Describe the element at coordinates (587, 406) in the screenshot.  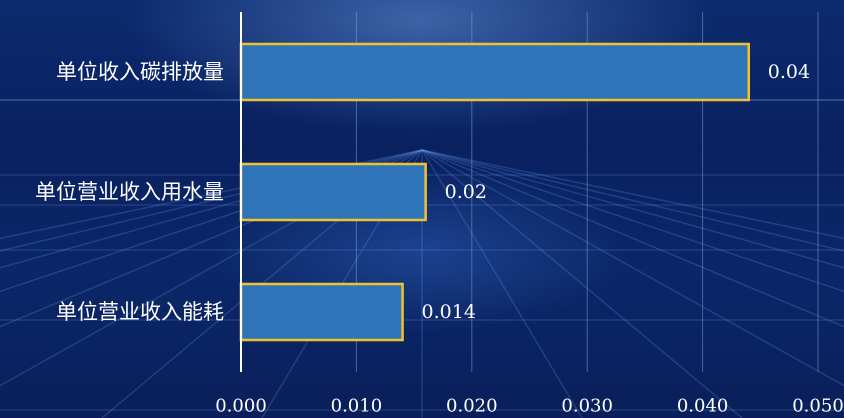
I see `x-tick-label: 0.030` at that location.